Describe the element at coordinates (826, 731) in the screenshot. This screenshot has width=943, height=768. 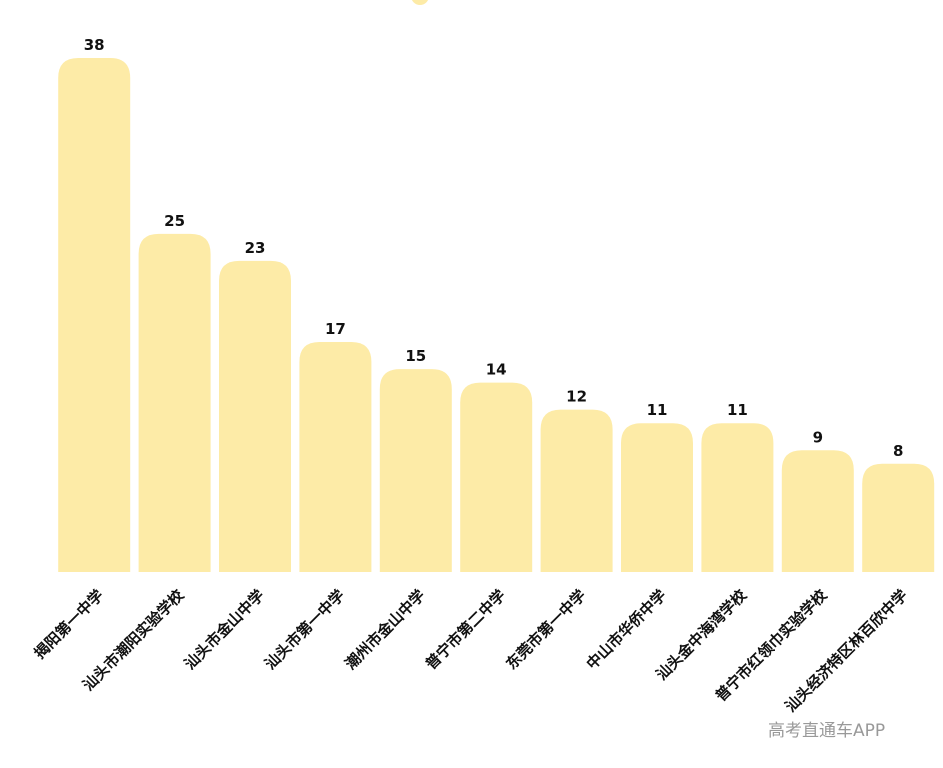
I see `watermark: 高考直通车APP` at that location.